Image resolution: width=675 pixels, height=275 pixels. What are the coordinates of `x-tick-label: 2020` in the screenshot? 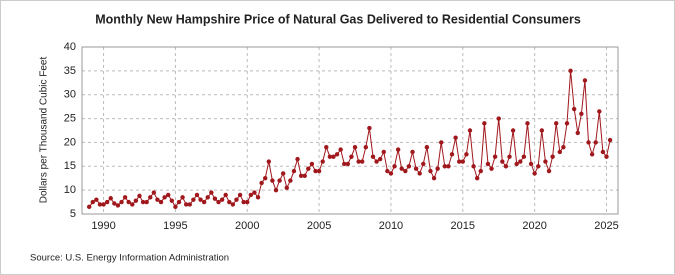 It's located at (534, 226).